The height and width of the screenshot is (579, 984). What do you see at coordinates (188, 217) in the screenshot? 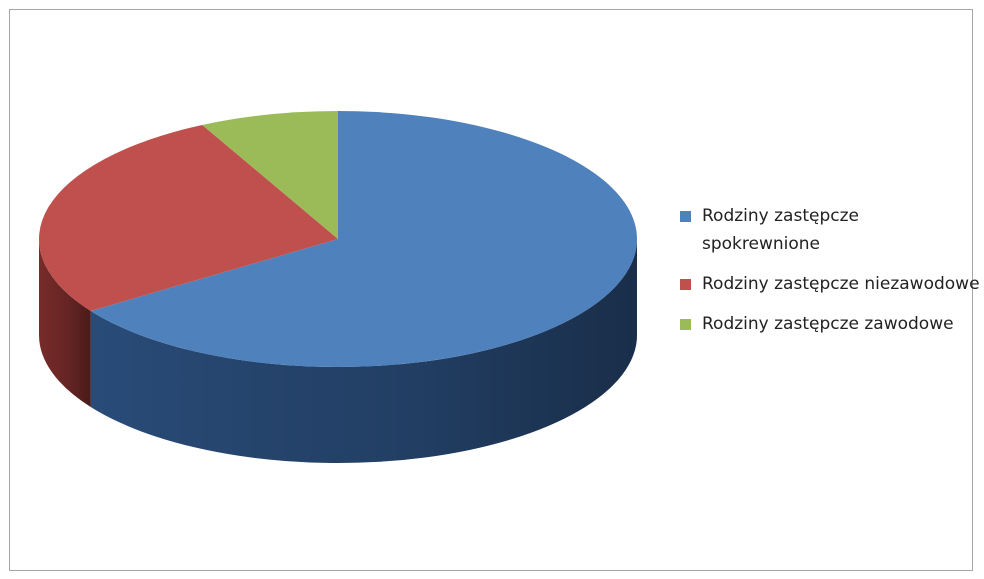
I see `pie-slice-niezawodowe` at bounding box center [188, 217].